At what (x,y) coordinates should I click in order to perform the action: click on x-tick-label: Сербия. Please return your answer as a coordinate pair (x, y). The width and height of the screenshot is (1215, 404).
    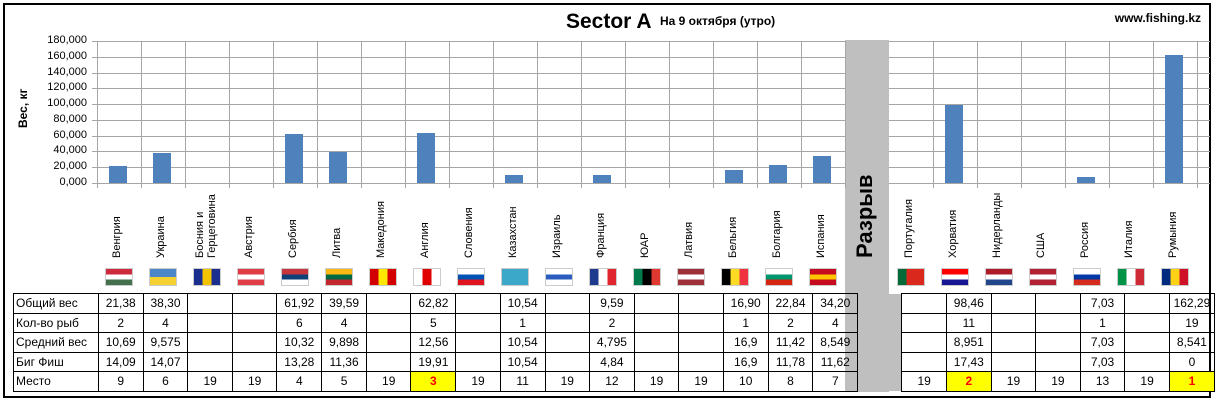
    Looking at the image, I should click on (293, 238).